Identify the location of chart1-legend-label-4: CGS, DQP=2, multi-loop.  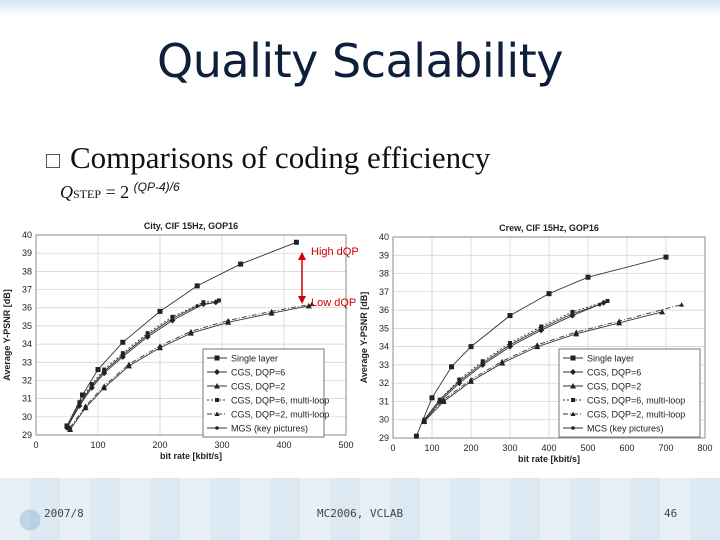
(636, 415).